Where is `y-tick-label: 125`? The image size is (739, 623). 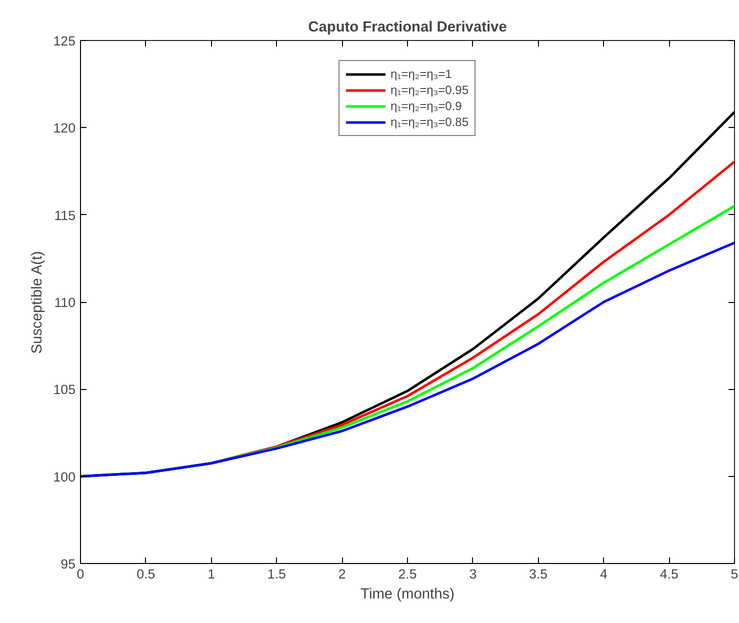
y-tick-label: 125 is located at coordinates (64, 41).